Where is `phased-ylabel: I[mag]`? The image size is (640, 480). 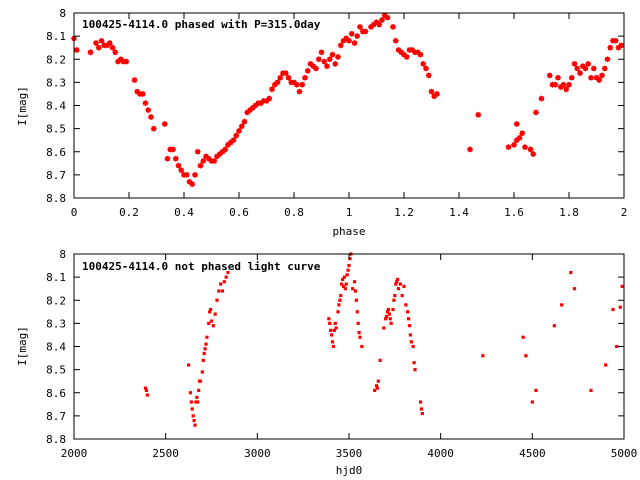 phased-ylabel: I[mag] is located at coordinates (22, 106).